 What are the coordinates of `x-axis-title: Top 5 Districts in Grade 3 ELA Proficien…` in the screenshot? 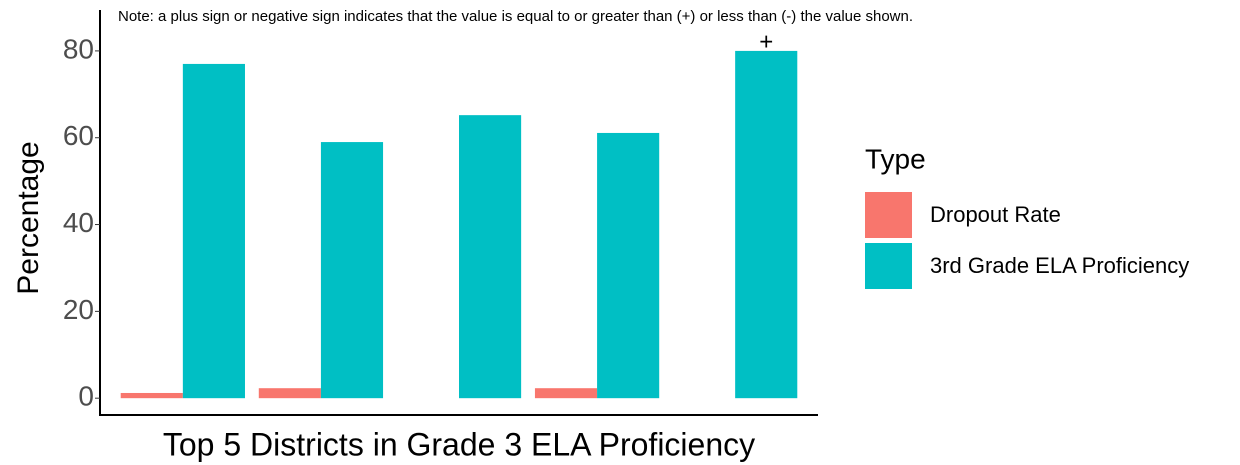 It's located at (459, 444).